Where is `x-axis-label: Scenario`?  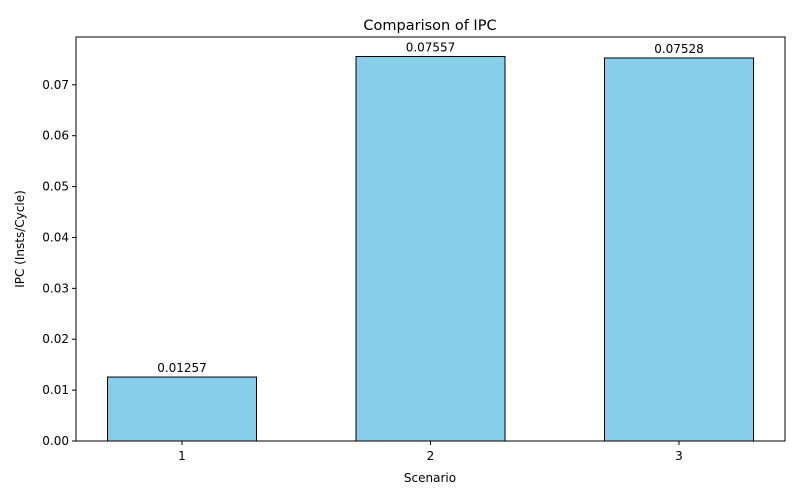
x-axis-label: Scenario is located at coordinates (430, 478).